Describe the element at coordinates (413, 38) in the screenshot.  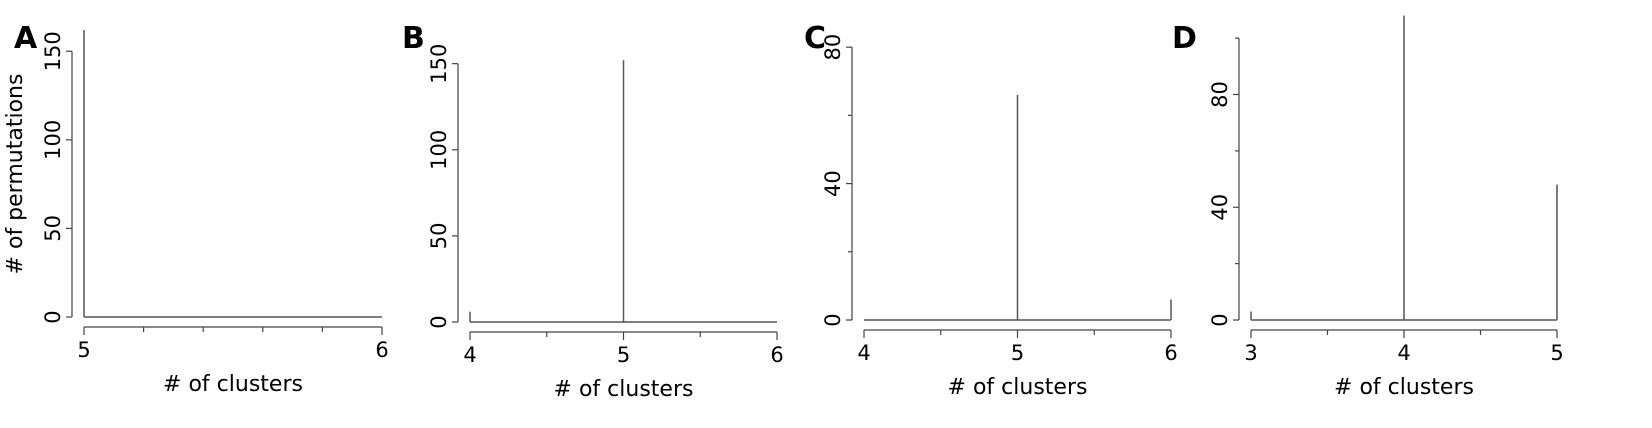
I see `panel-letter: B` at that location.